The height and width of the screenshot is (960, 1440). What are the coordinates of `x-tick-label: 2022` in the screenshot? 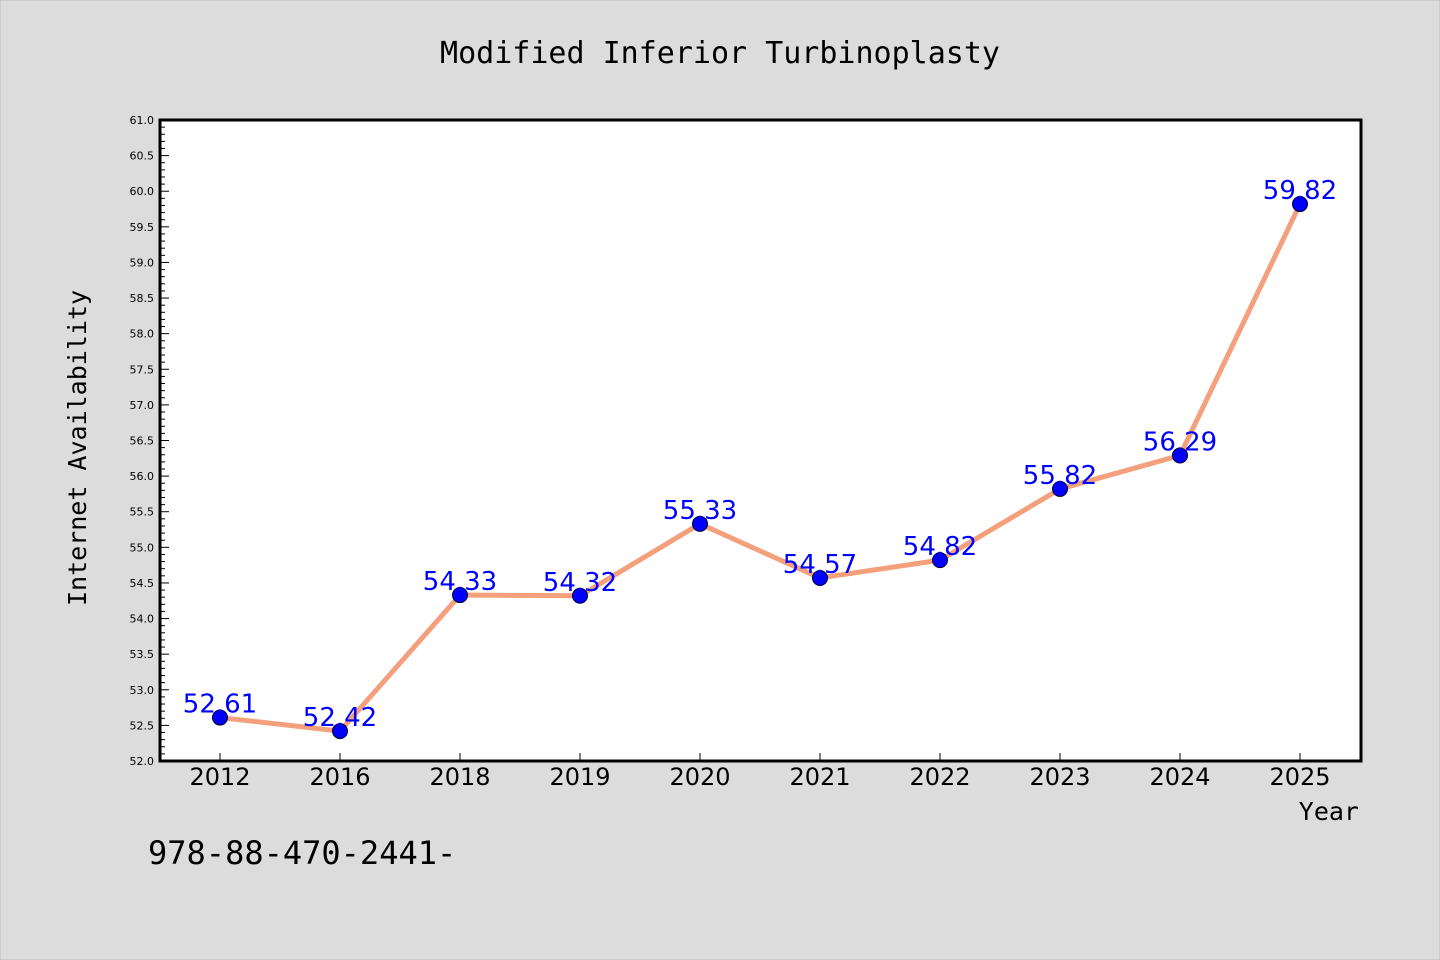 It's located at (939, 777).